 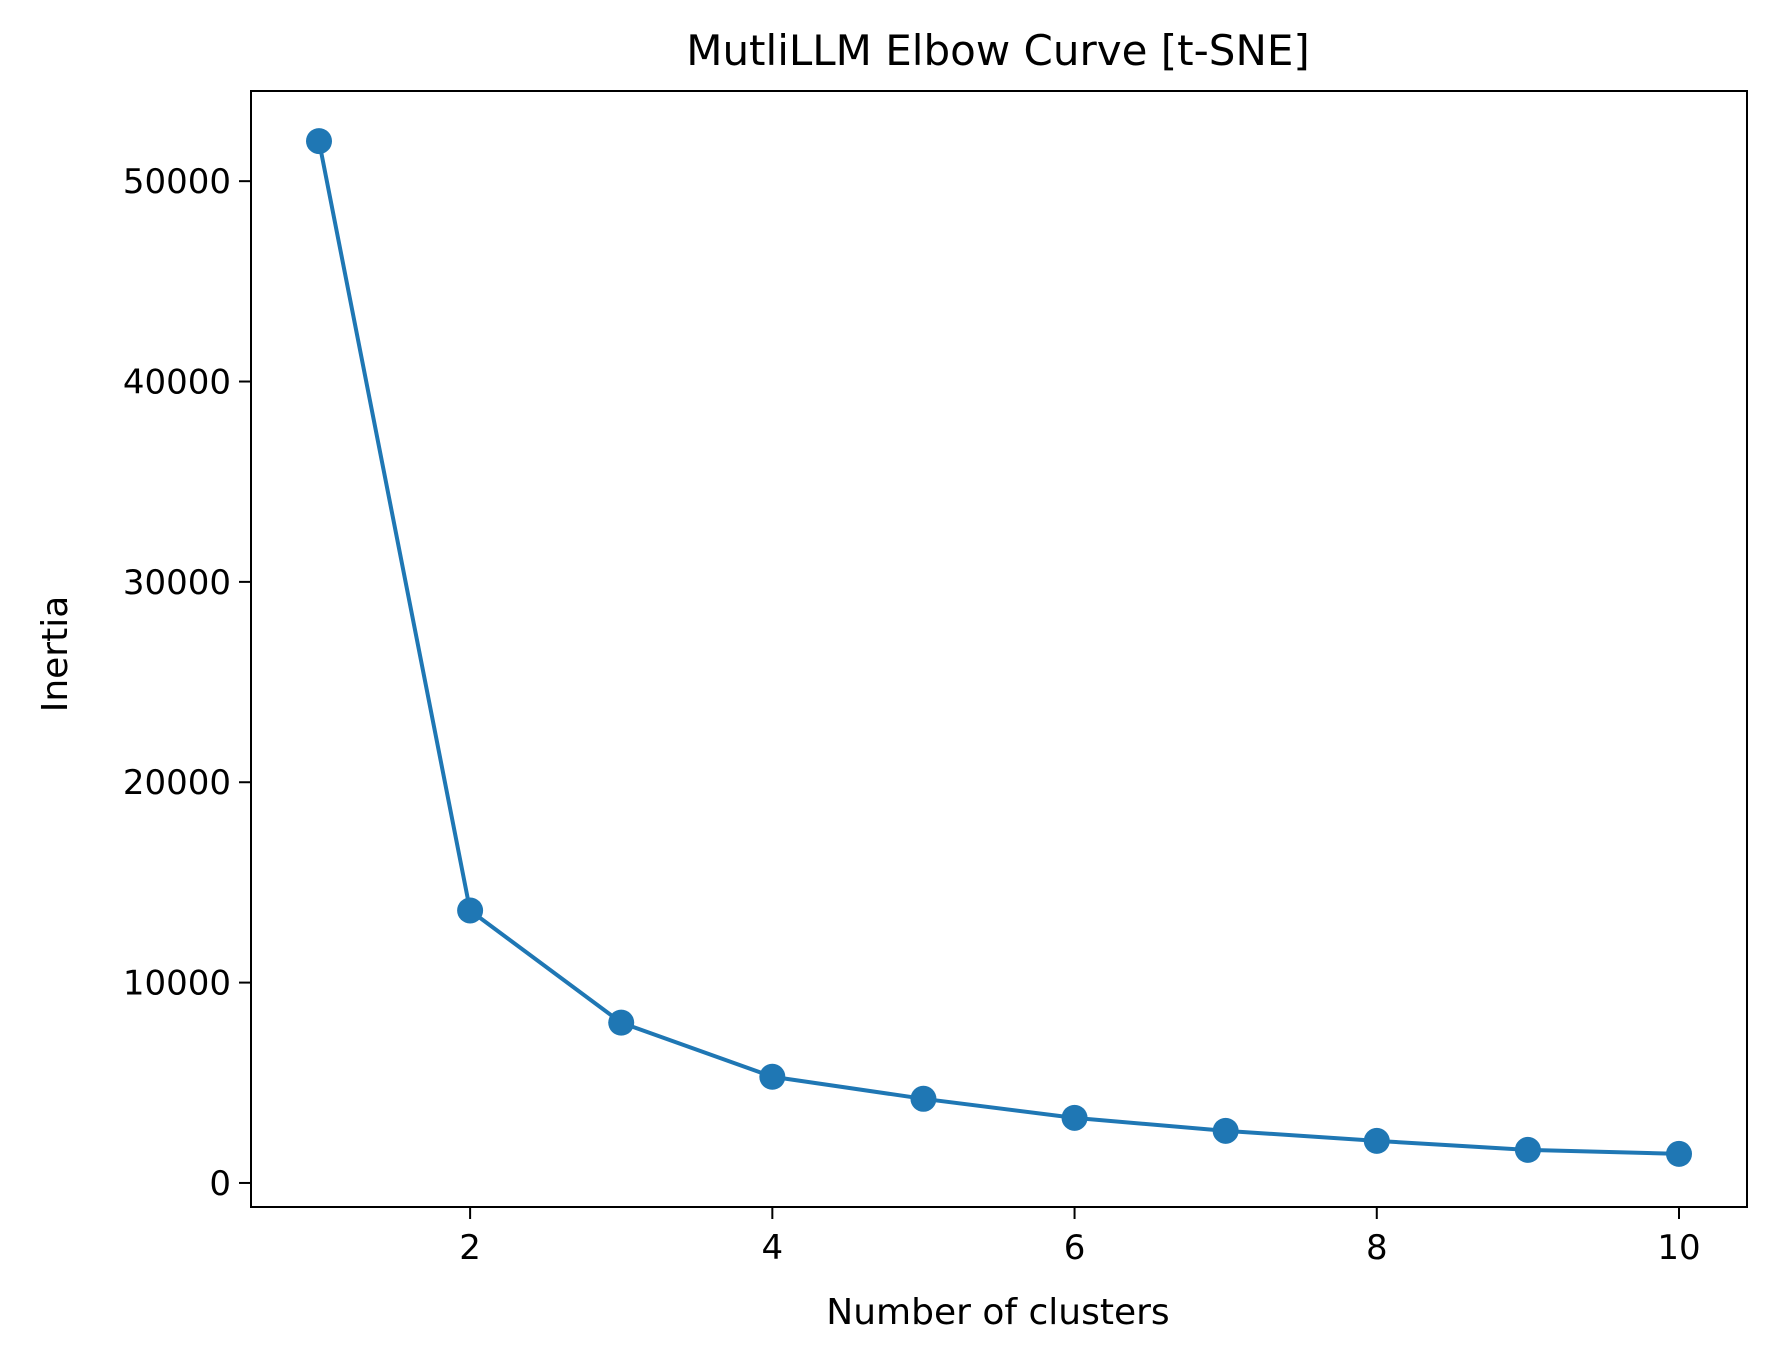 What do you see at coordinates (220, 1184) in the screenshot?
I see `y-tick-label: 0` at bounding box center [220, 1184].